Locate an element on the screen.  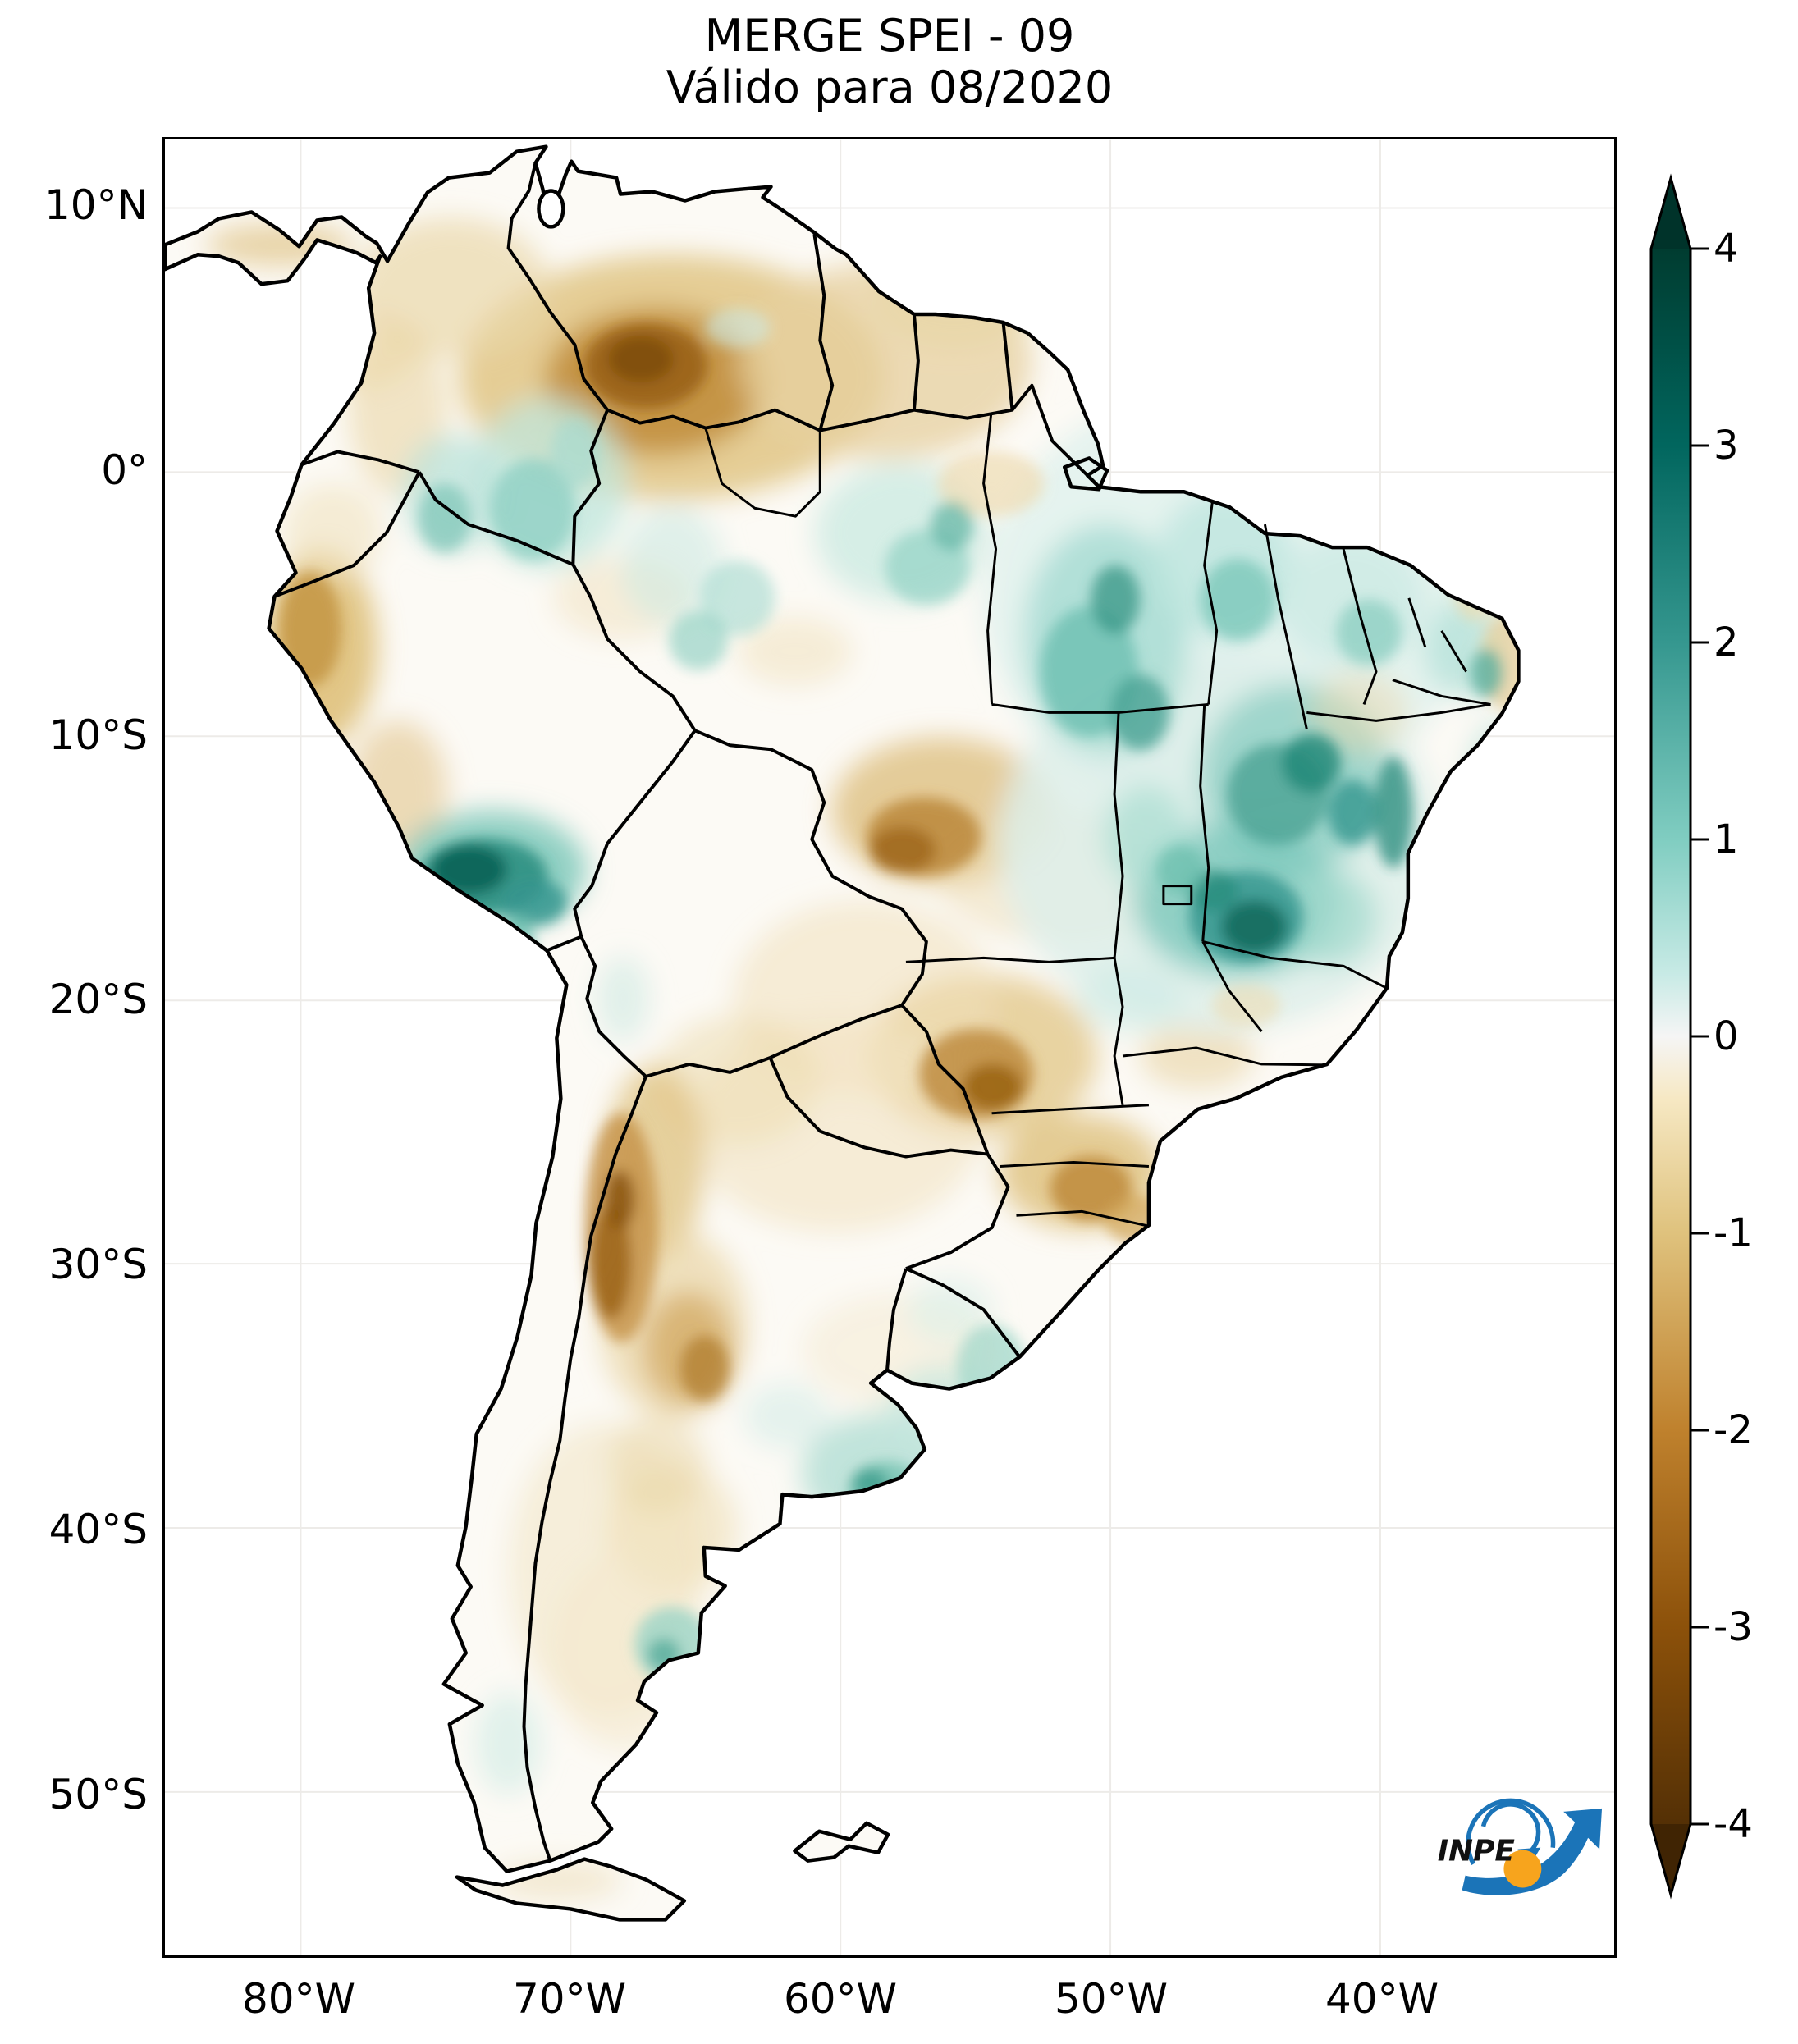
inpe-logo: INPE is located at coordinates (1520, 1846).